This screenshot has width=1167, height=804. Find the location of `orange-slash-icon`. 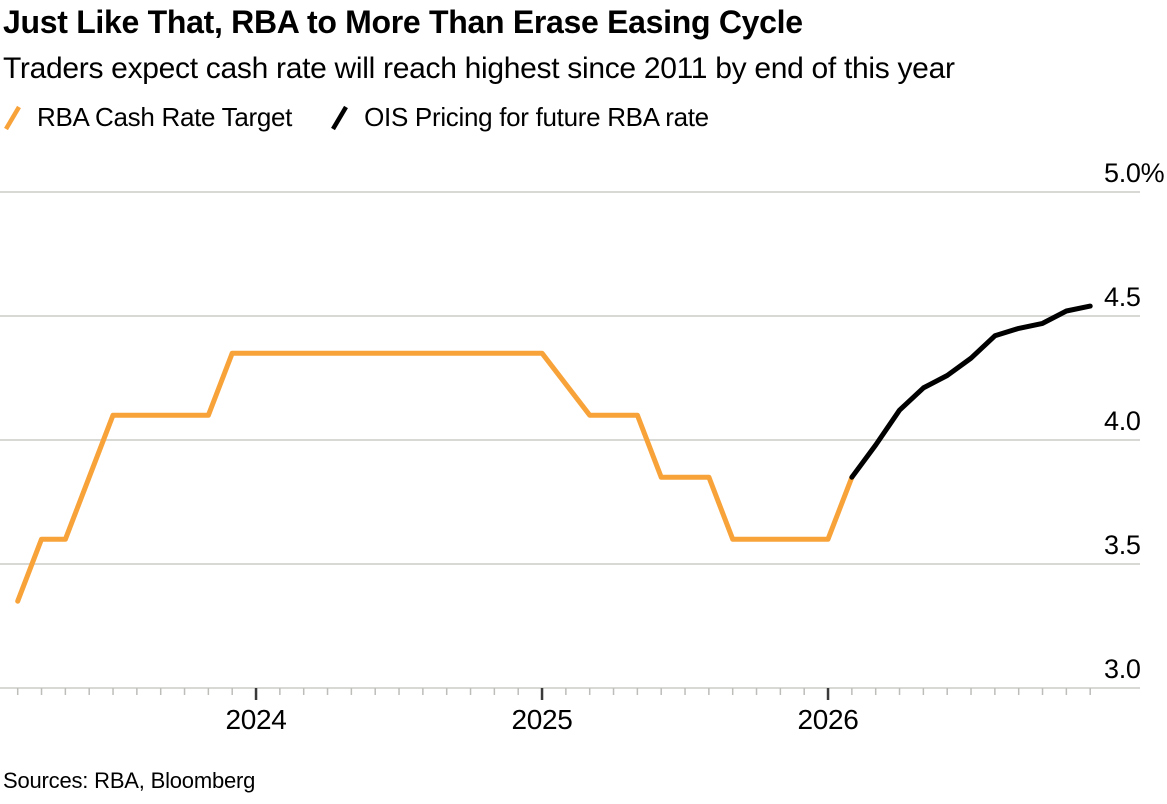

orange-slash-icon is located at coordinates (12, 117).